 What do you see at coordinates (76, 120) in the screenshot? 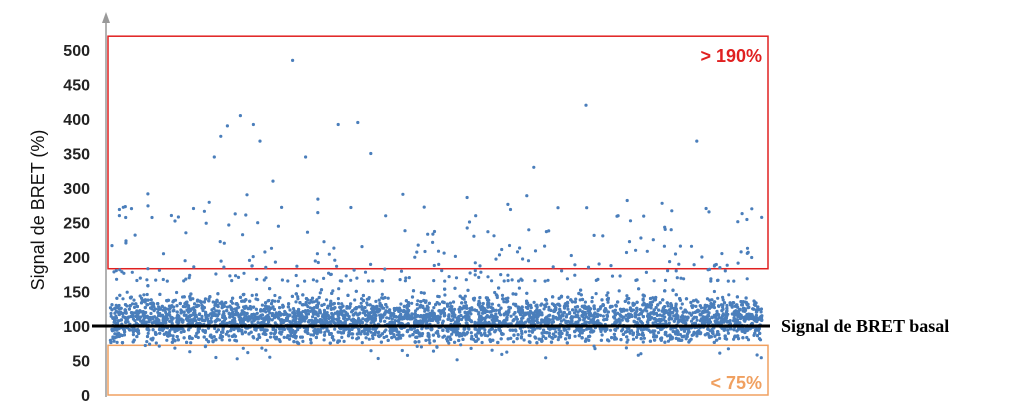
I see `y-tick-label: 400` at bounding box center [76, 120].